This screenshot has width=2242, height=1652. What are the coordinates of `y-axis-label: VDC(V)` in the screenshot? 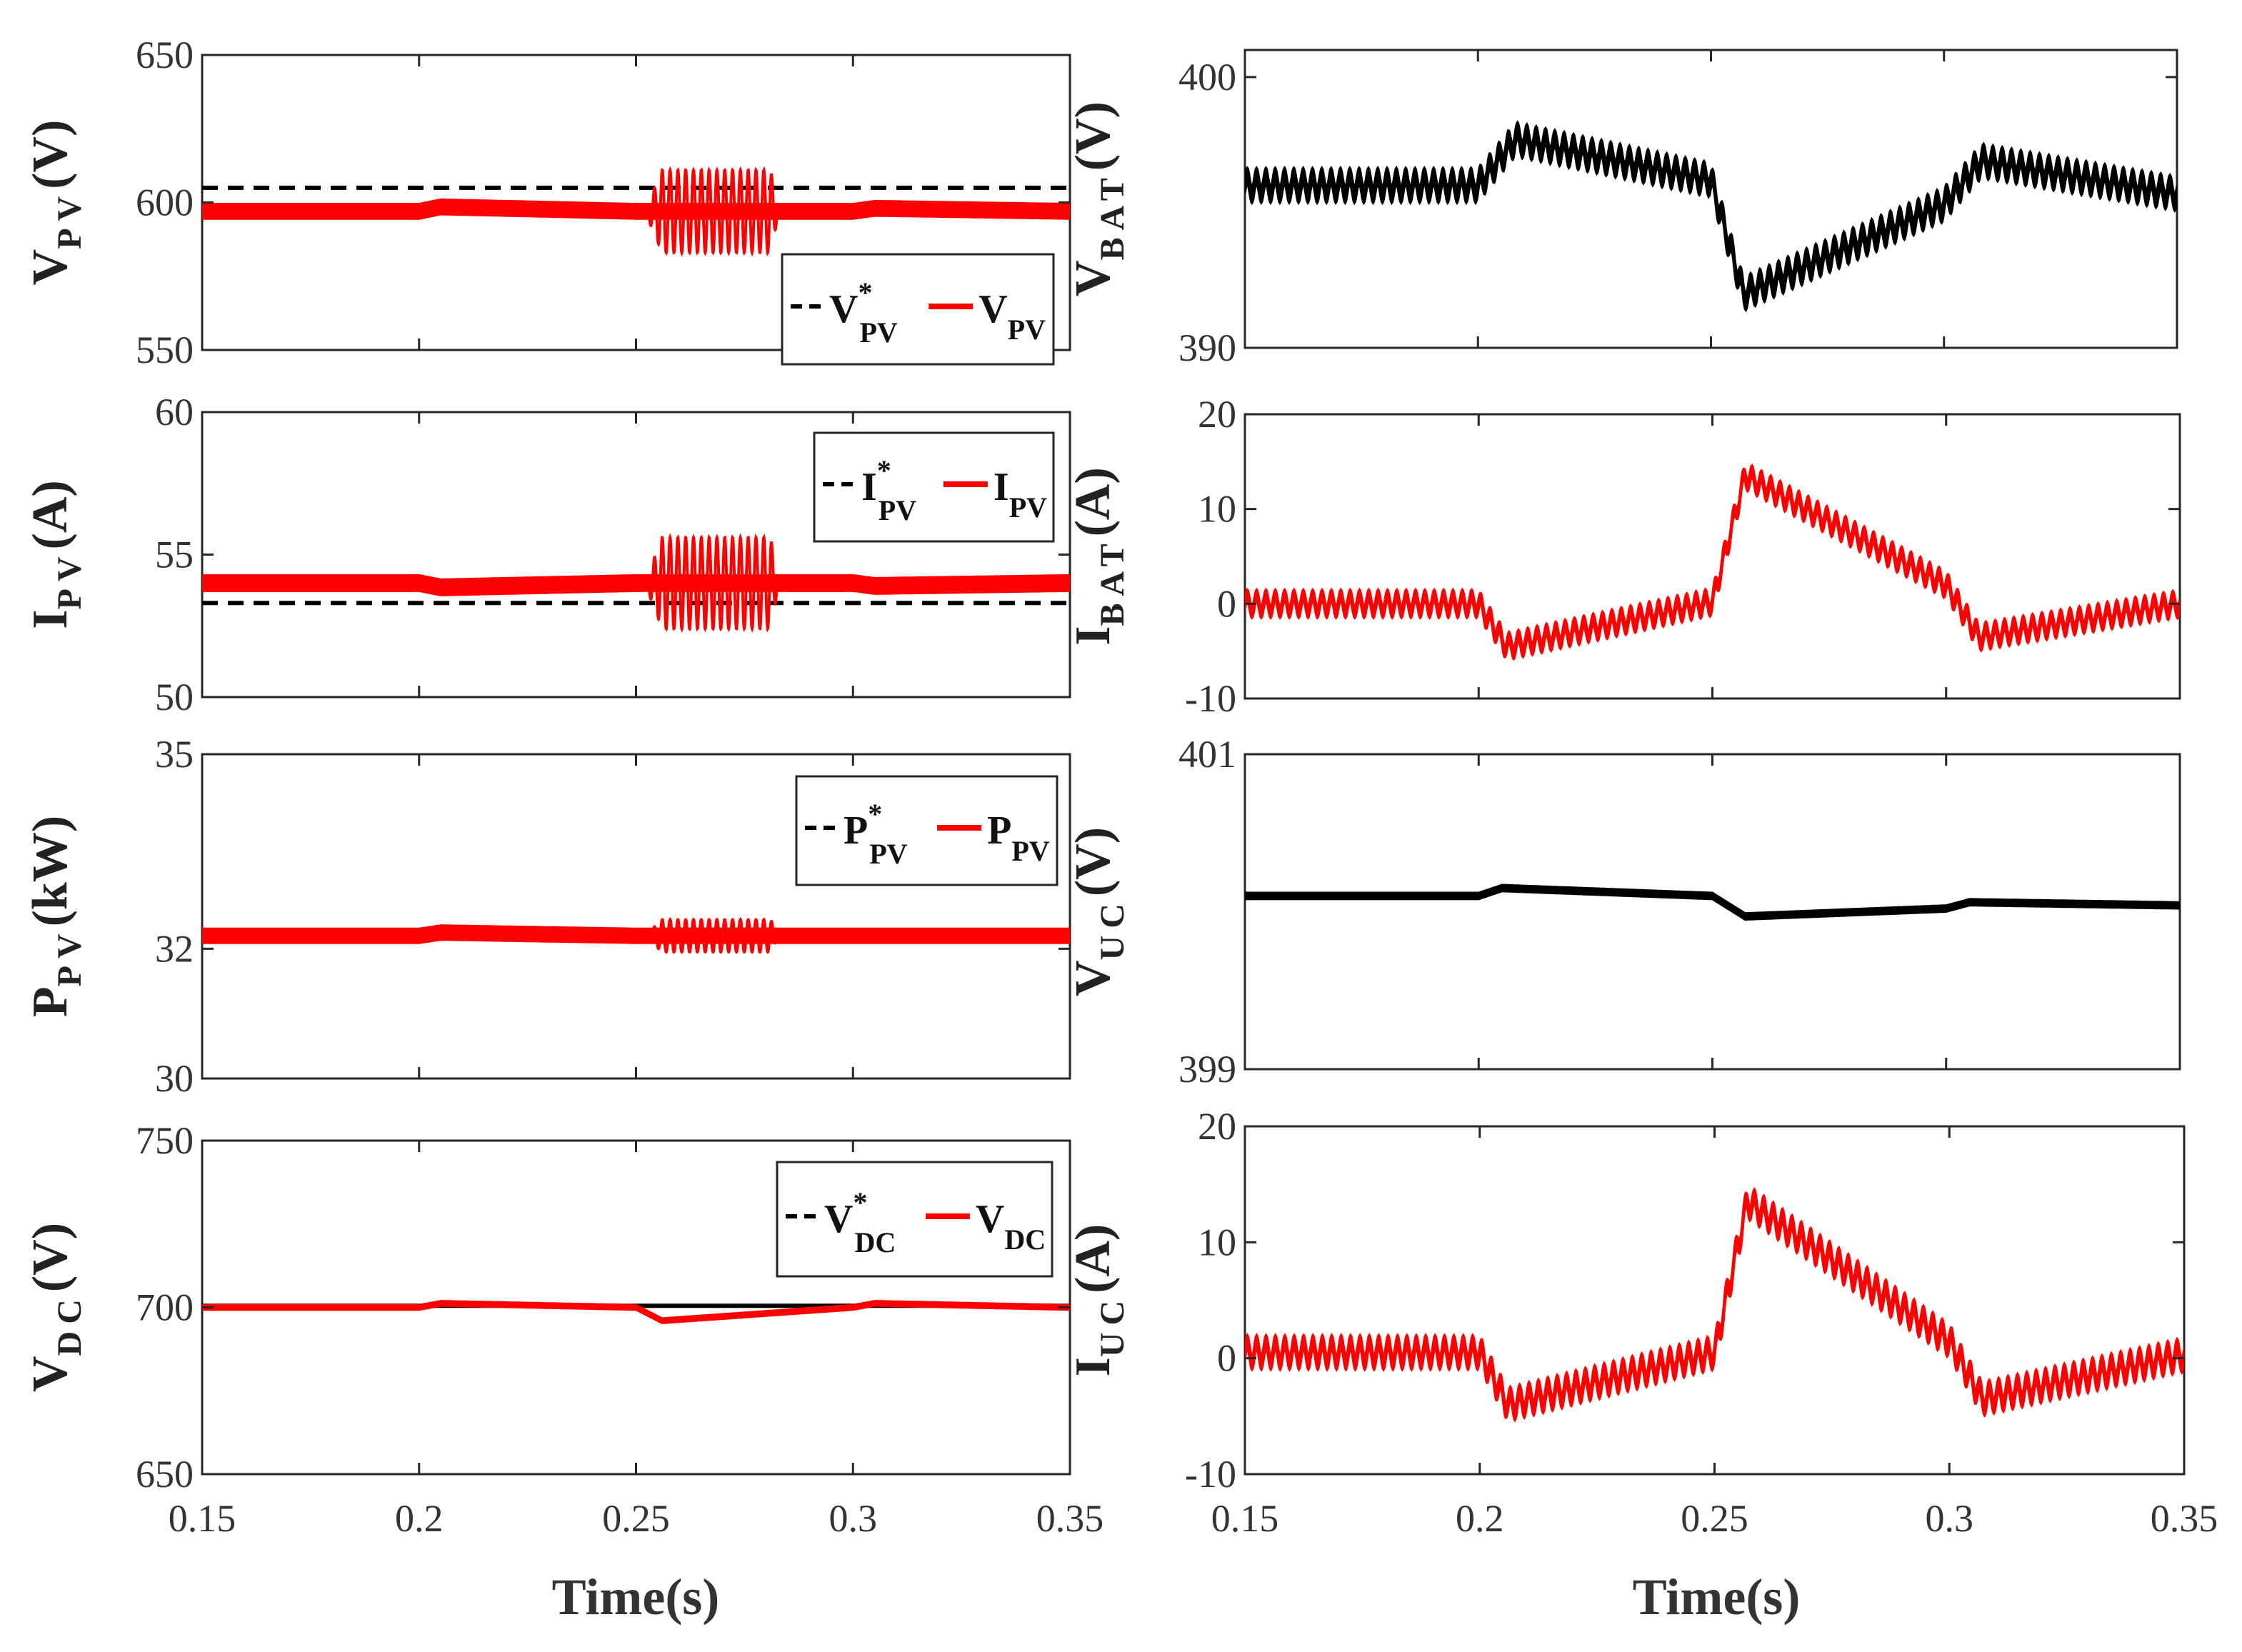 It's located at (56, 1307).